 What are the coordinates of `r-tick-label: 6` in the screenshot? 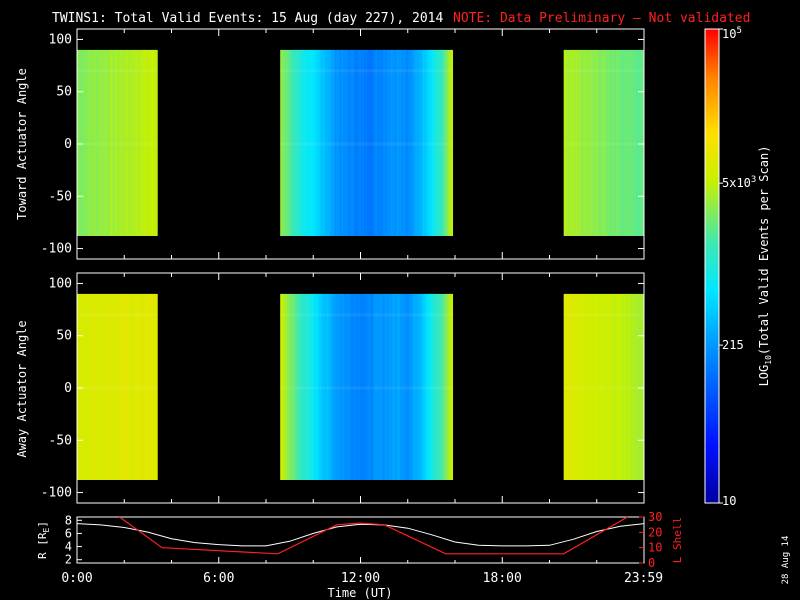 It's located at (68, 533).